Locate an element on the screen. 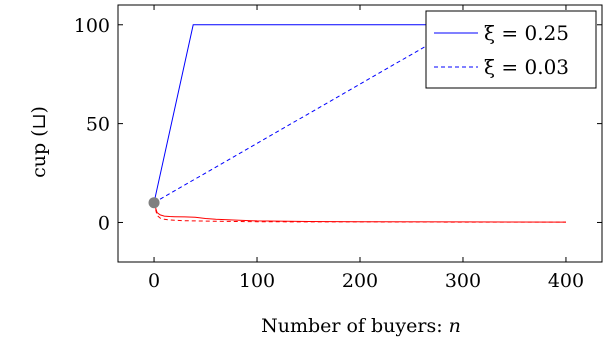  x-tick-label: 300 is located at coordinates (463, 281).